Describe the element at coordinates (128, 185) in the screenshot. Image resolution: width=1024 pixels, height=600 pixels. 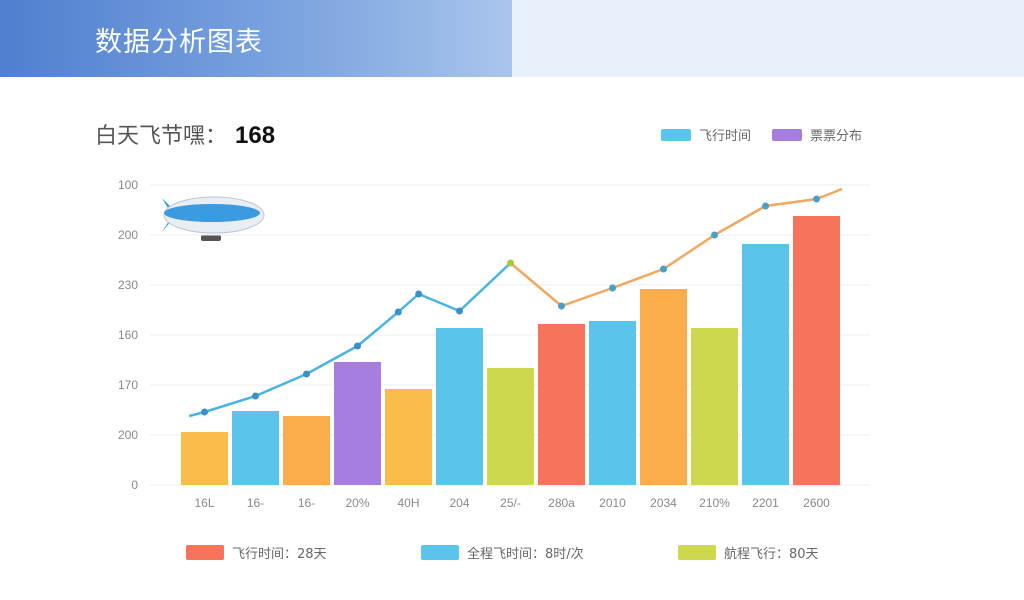
I see `y-tick-label: 100` at that location.